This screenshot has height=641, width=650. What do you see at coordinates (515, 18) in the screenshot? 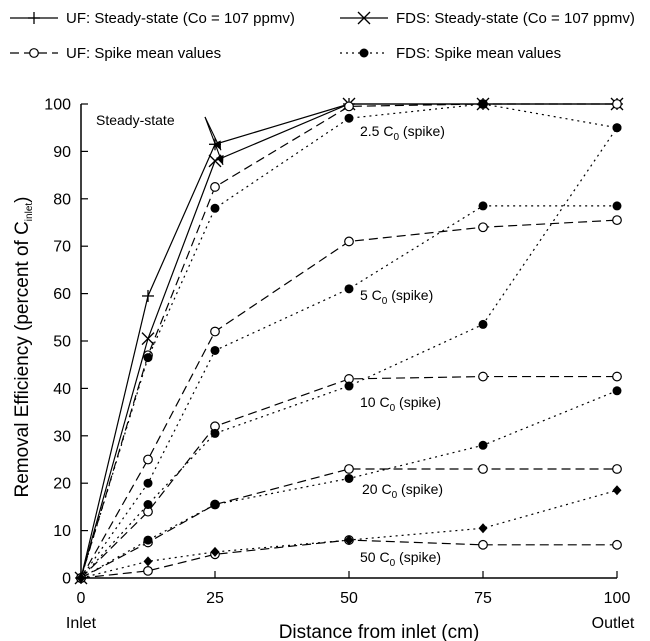
I see `legend-label: FDS: Steady-state (Co = 107 ppmv)` at bounding box center [515, 18].